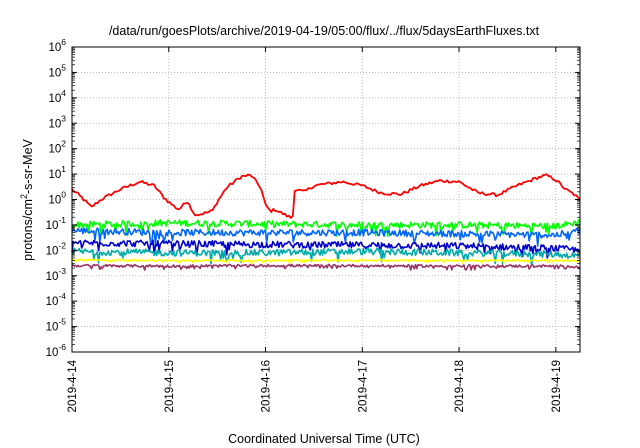 The image size is (640, 448). I want to click on y-axis-label: protons/cm2-s-sr-MeV, so click(27, 199).